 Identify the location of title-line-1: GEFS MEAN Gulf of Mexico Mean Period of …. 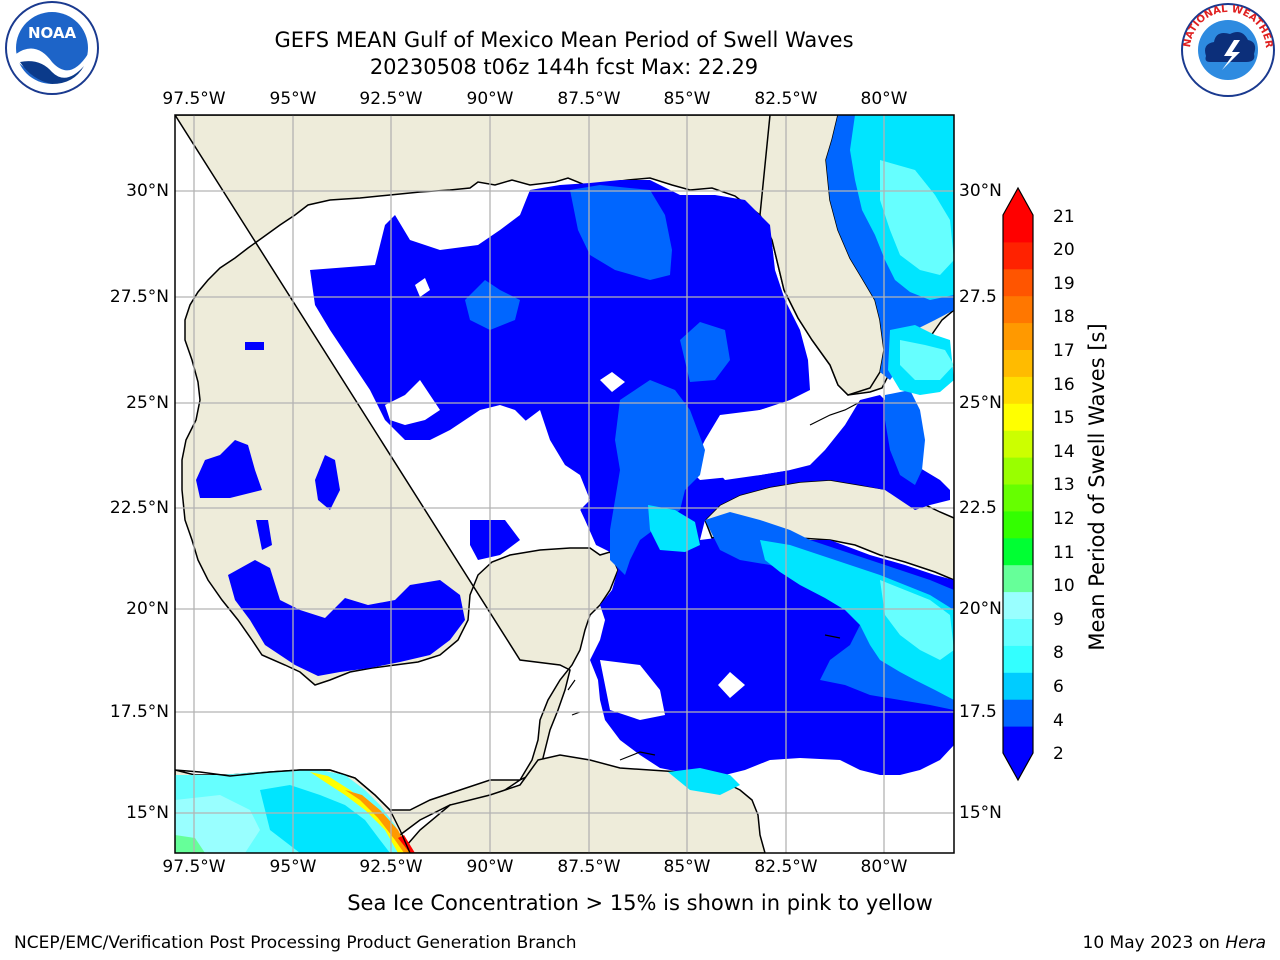
(564, 40).